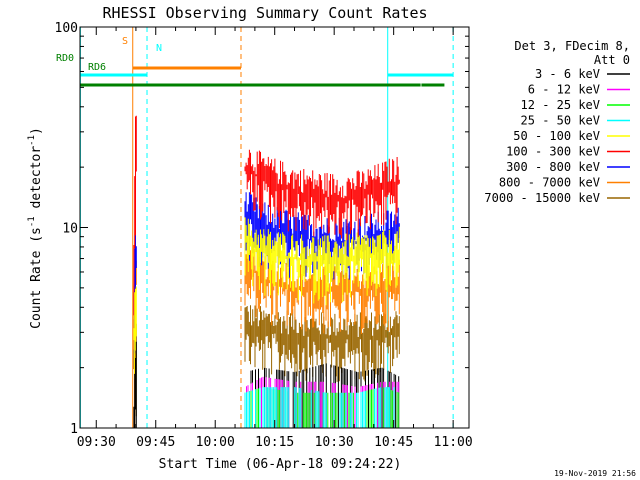 This screenshot has width=640, height=480. What do you see at coordinates (274, 442) in the screenshot?
I see `x-tick-label: 10:15` at bounding box center [274, 442].